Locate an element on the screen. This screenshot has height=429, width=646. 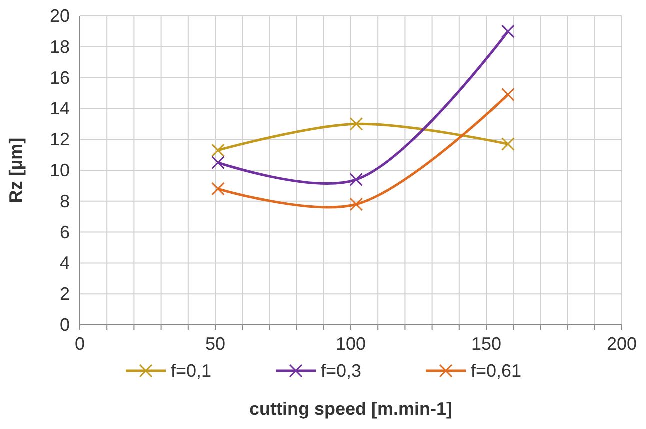
x-tick-label: 50 is located at coordinates (215, 344).